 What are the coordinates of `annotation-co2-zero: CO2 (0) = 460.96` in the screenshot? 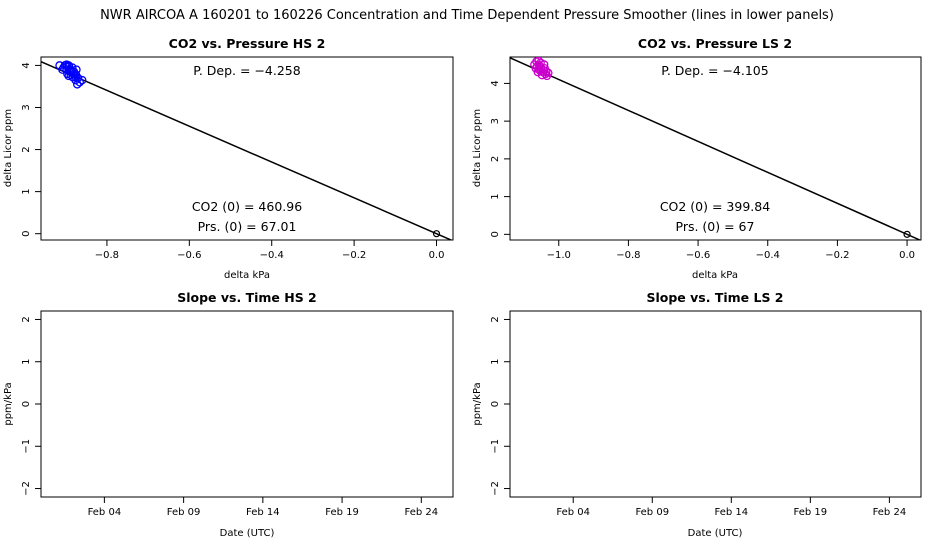 It's located at (247, 206).